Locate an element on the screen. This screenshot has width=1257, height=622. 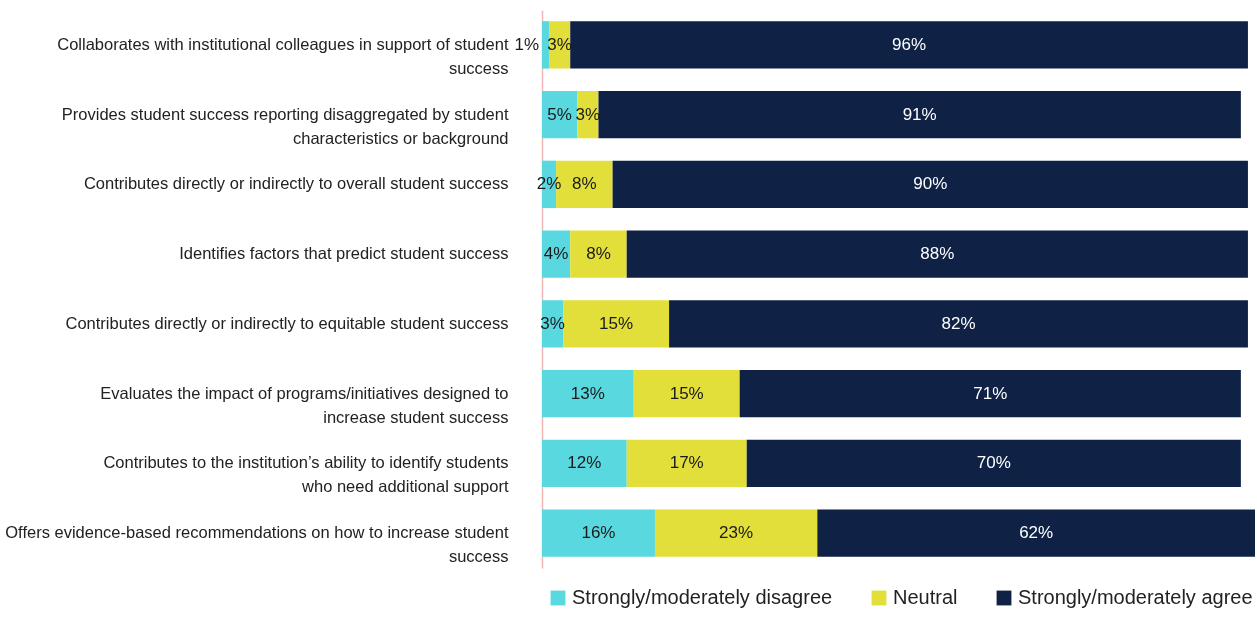
data-label: 70% is located at coordinates (993, 463).